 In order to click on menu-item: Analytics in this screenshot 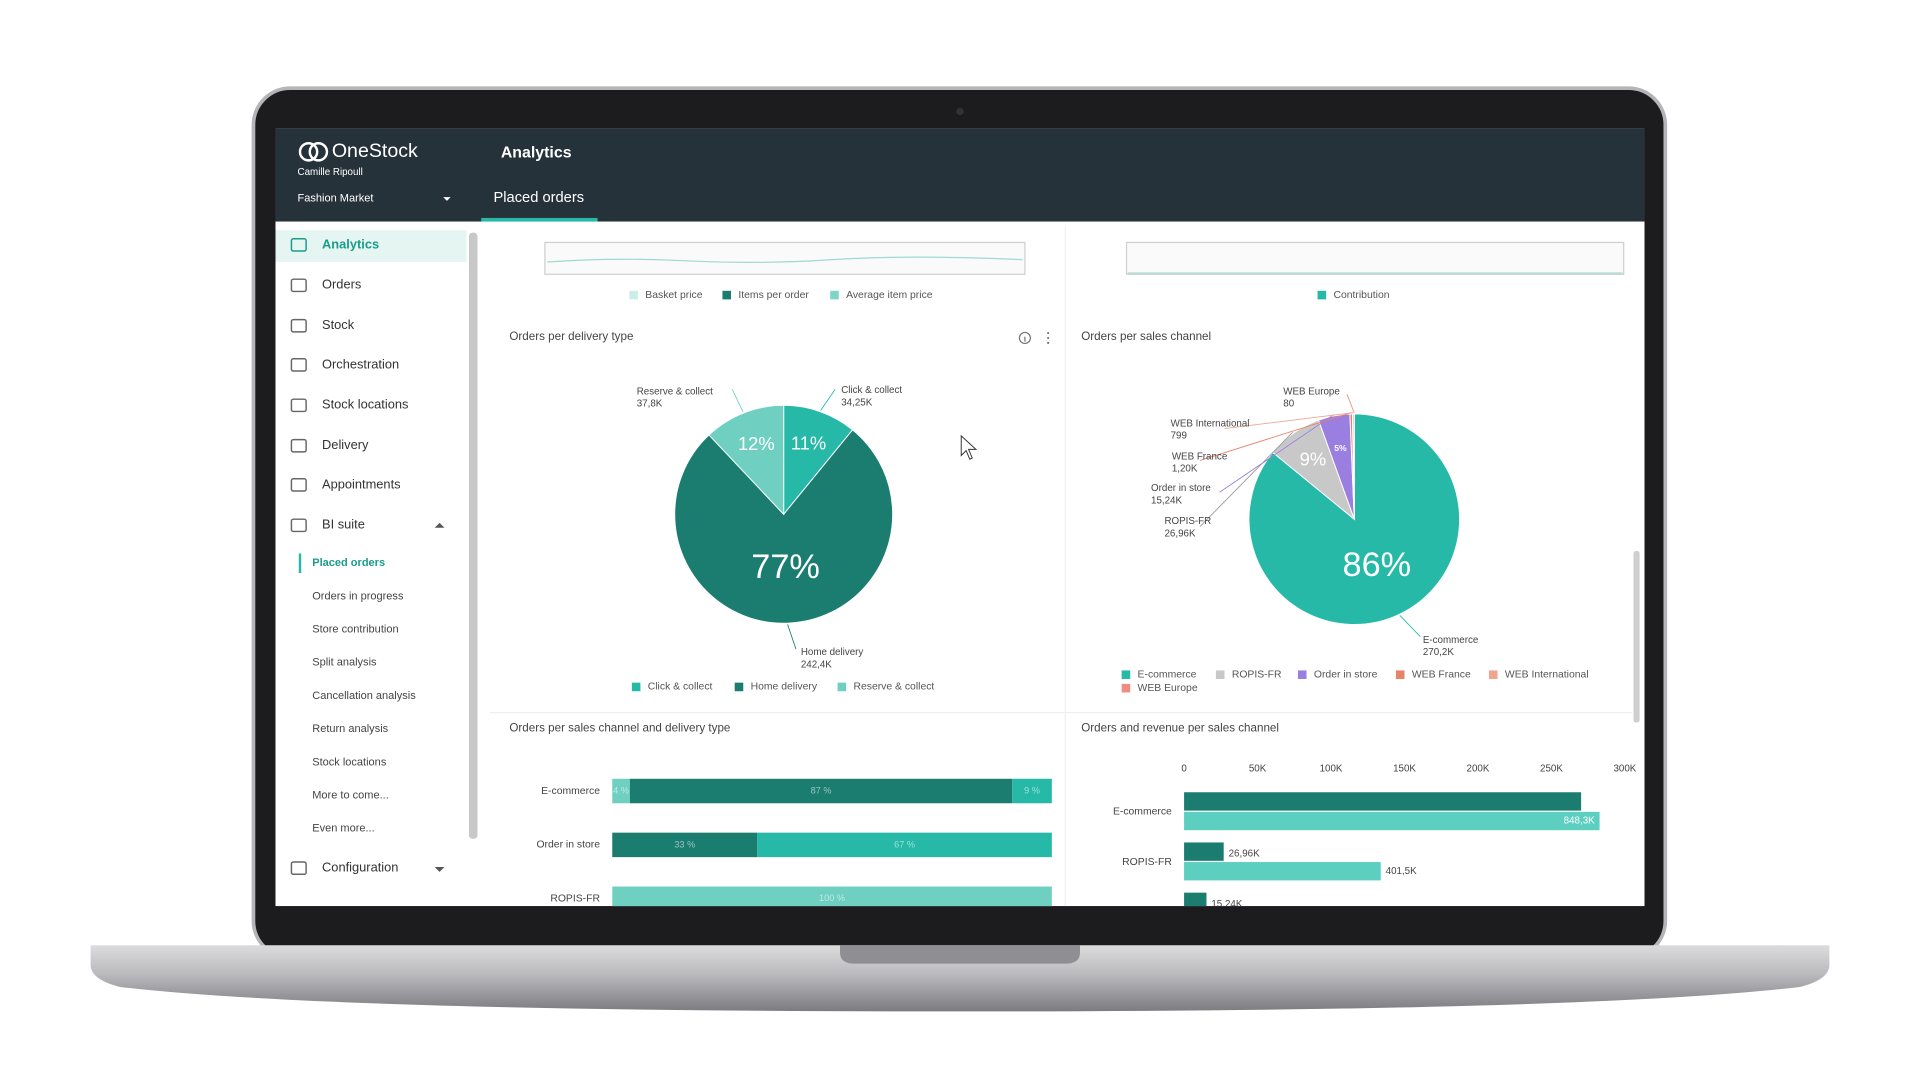, I will do `click(350, 243)`.